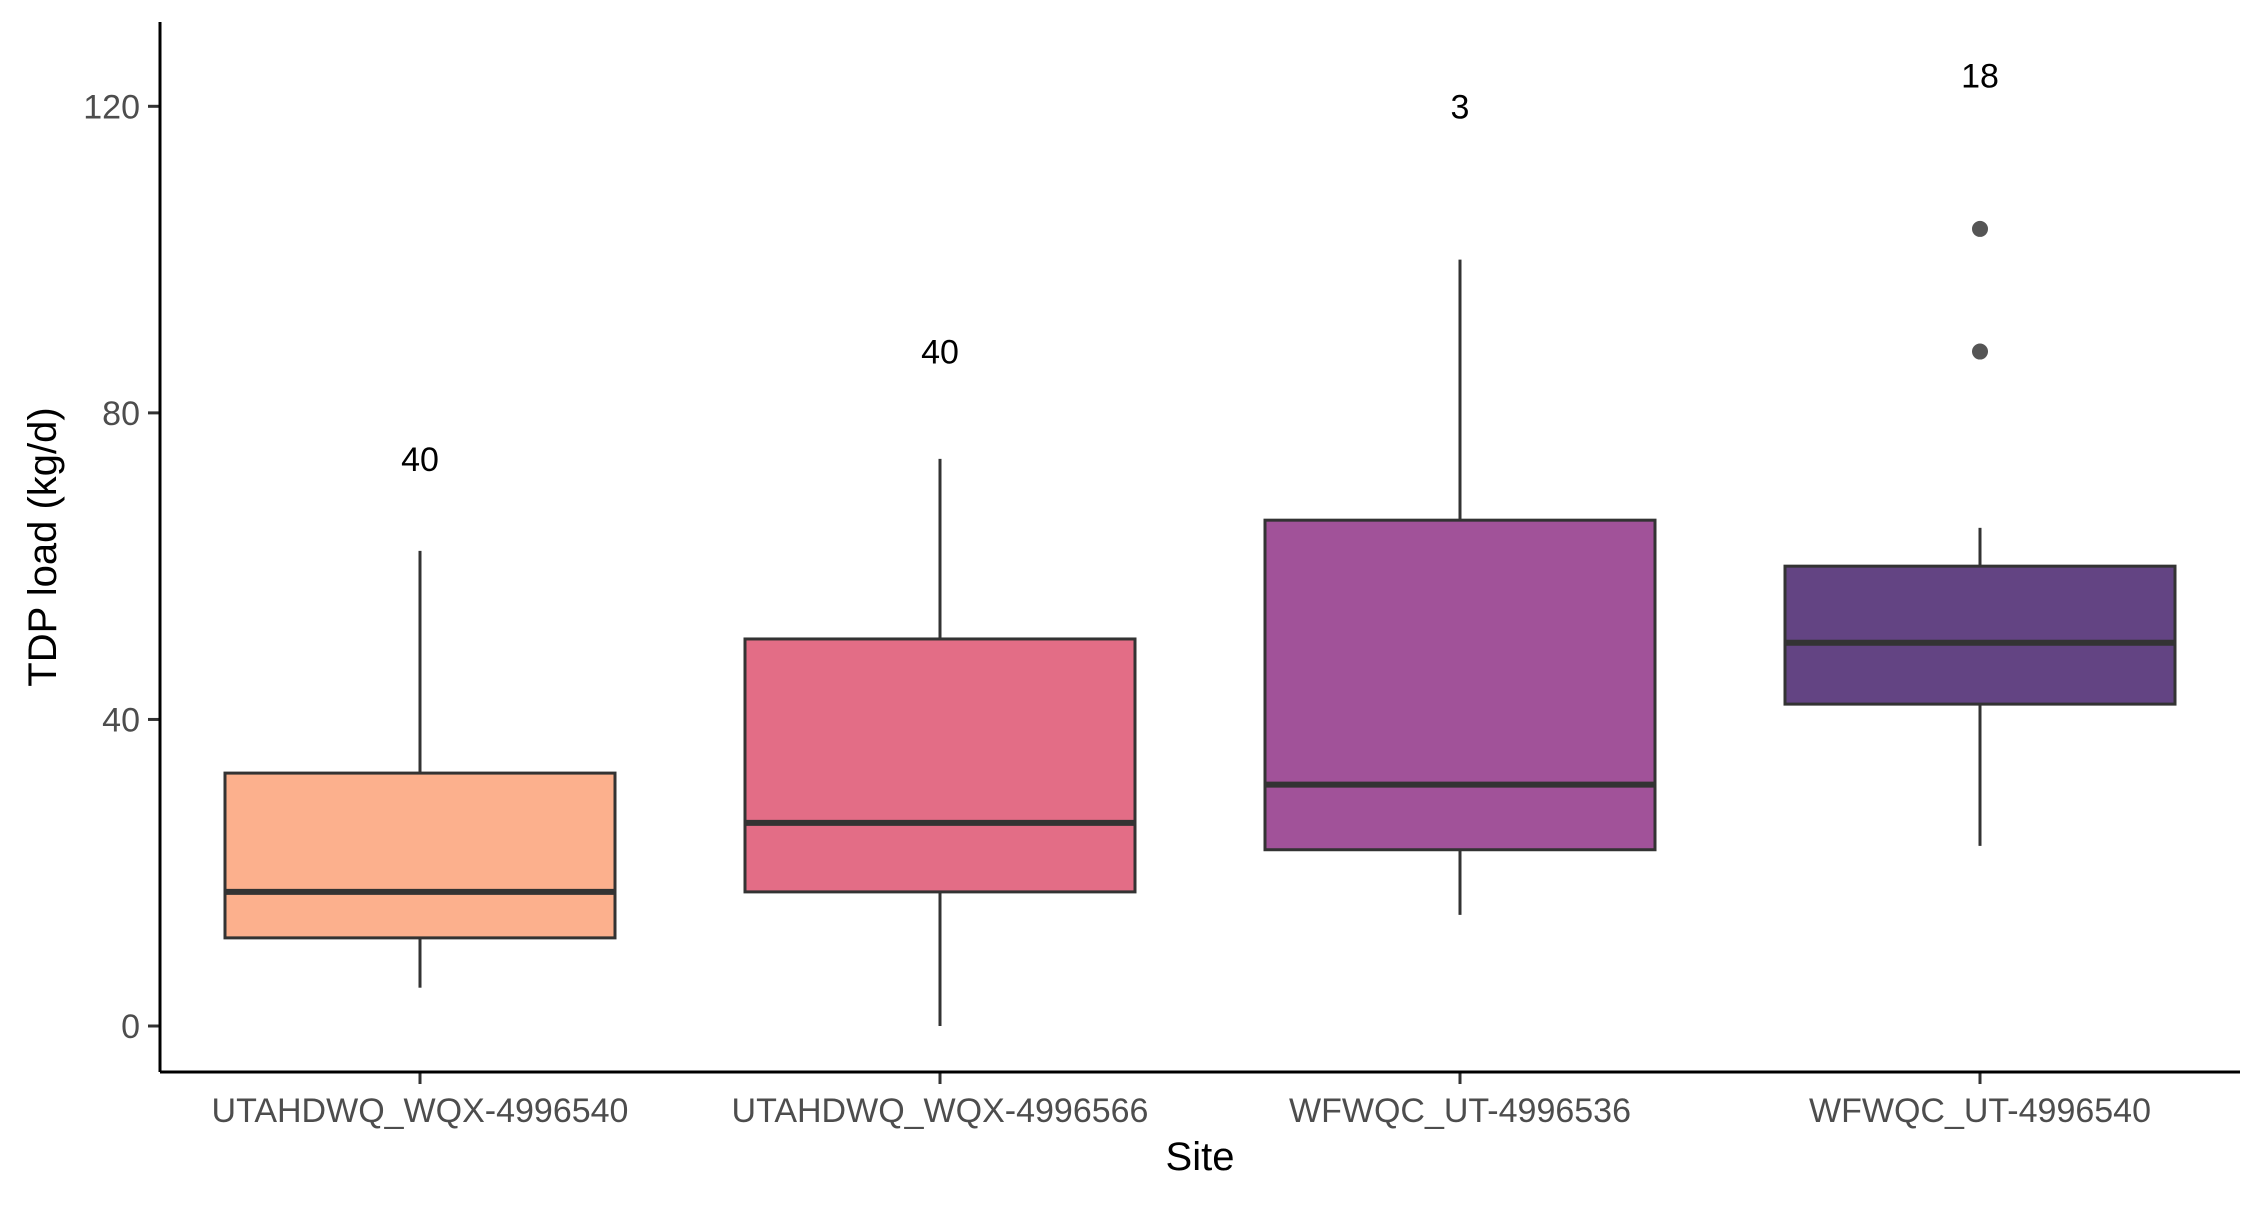  I want to click on y-axis-title: TDP load (kg/d), so click(43, 546).